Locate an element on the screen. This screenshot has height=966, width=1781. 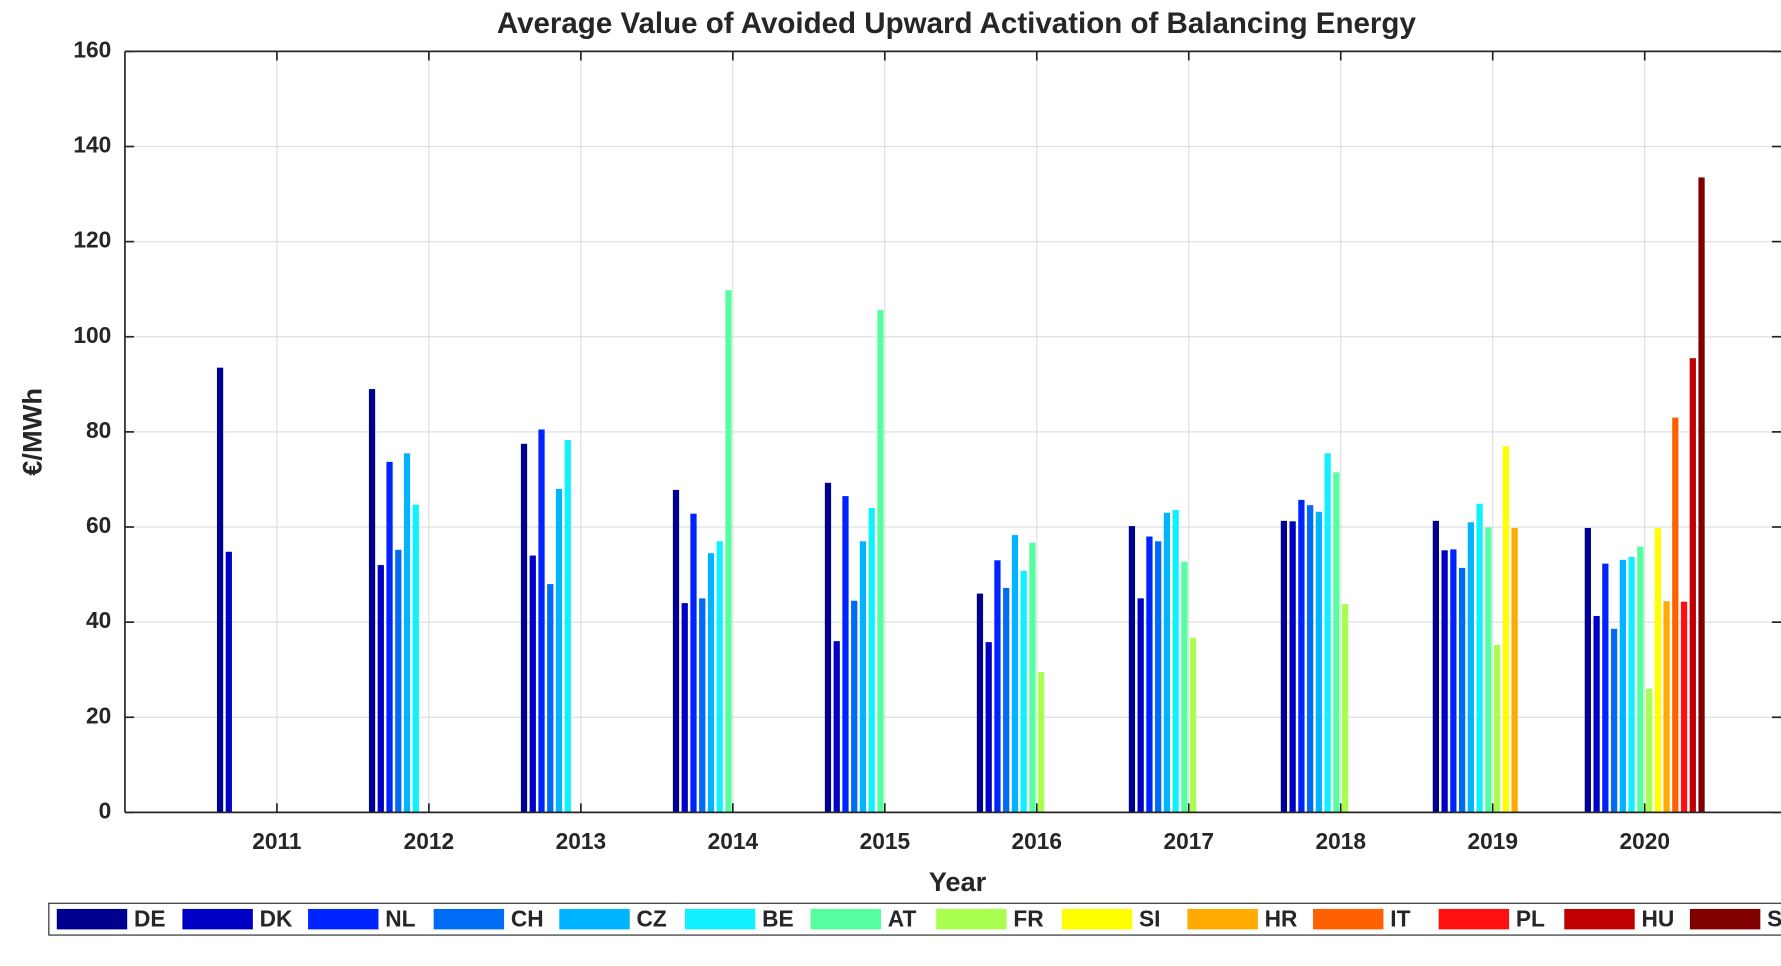
legend-label: CZ is located at coordinates (652, 918).